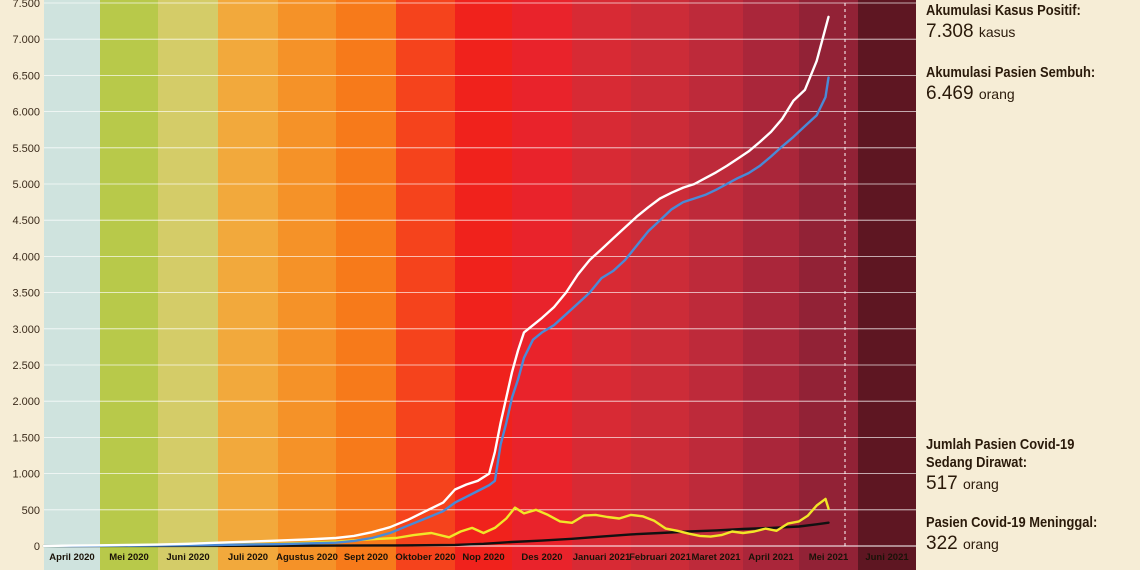 The height and width of the screenshot is (570, 1140). What do you see at coordinates (187, 557) in the screenshot?
I see `month-label: Juni 2020` at bounding box center [187, 557].